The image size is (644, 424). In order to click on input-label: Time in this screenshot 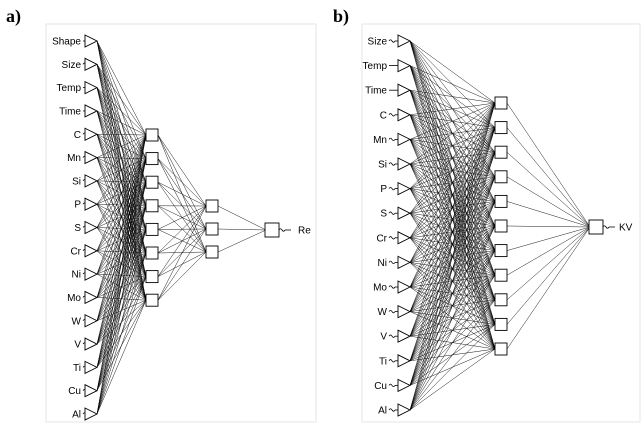, I will do `click(376, 91)`.